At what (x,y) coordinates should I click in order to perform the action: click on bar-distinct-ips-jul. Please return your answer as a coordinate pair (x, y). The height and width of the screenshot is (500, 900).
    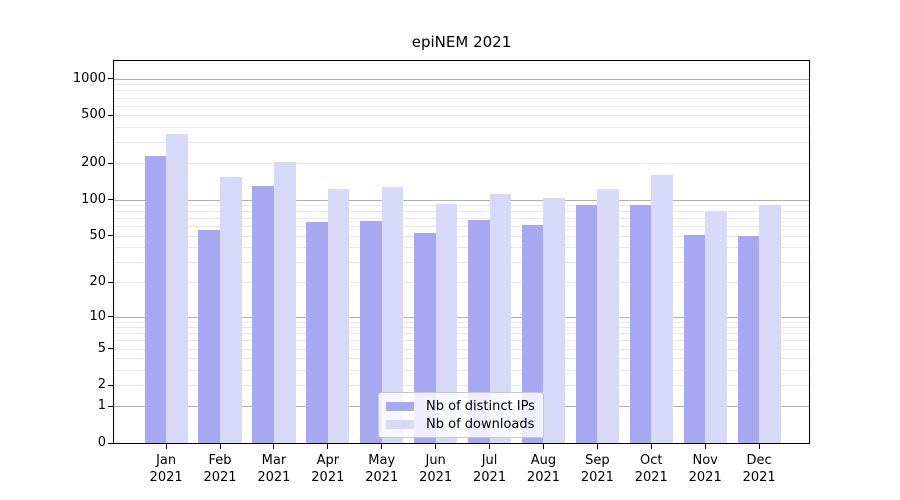
    Looking at the image, I should click on (478, 331).